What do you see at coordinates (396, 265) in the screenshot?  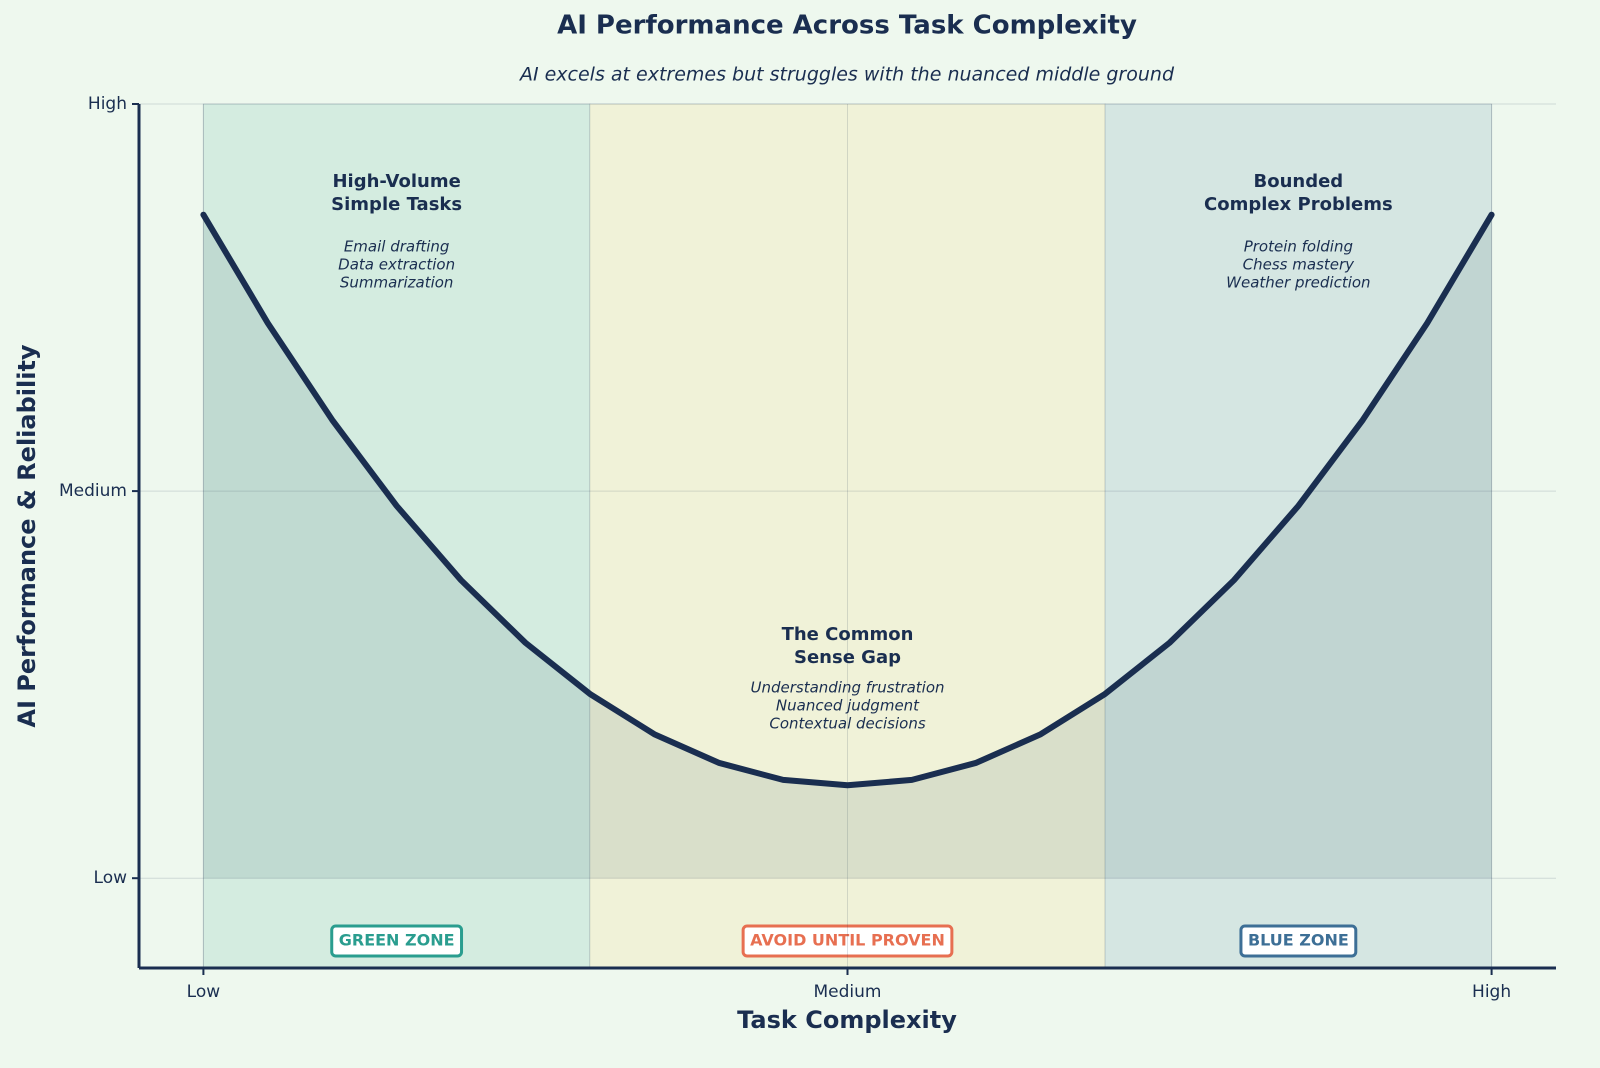 I see `zone-item: Data extraction` at bounding box center [396, 265].